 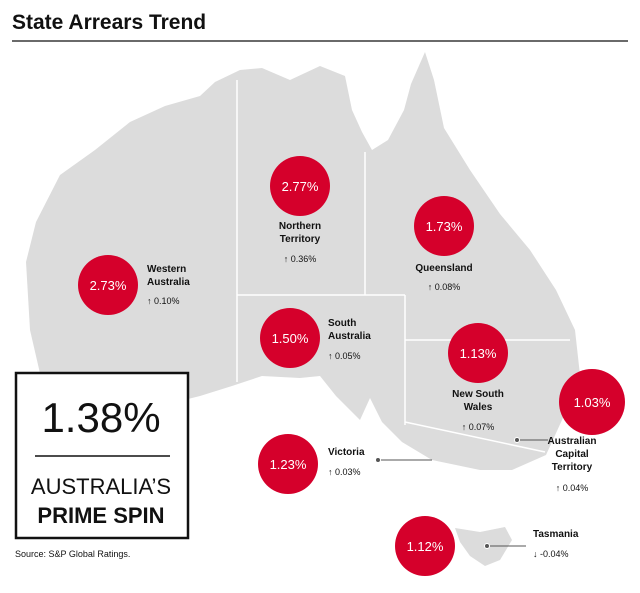 What do you see at coordinates (443, 268) in the screenshot?
I see `state-name: Queensland` at bounding box center [443, 268].